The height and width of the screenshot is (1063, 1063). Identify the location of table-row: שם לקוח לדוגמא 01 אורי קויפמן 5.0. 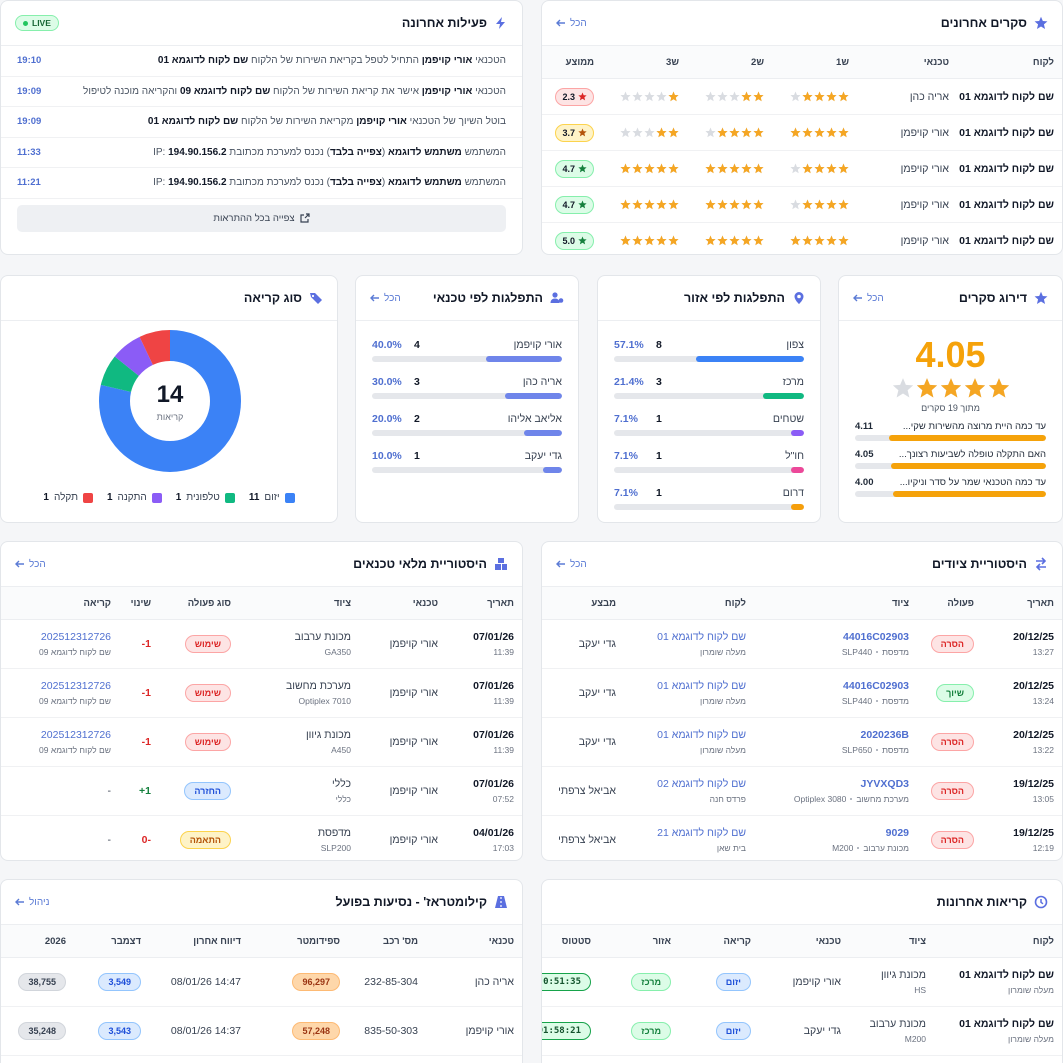
(802, 238).